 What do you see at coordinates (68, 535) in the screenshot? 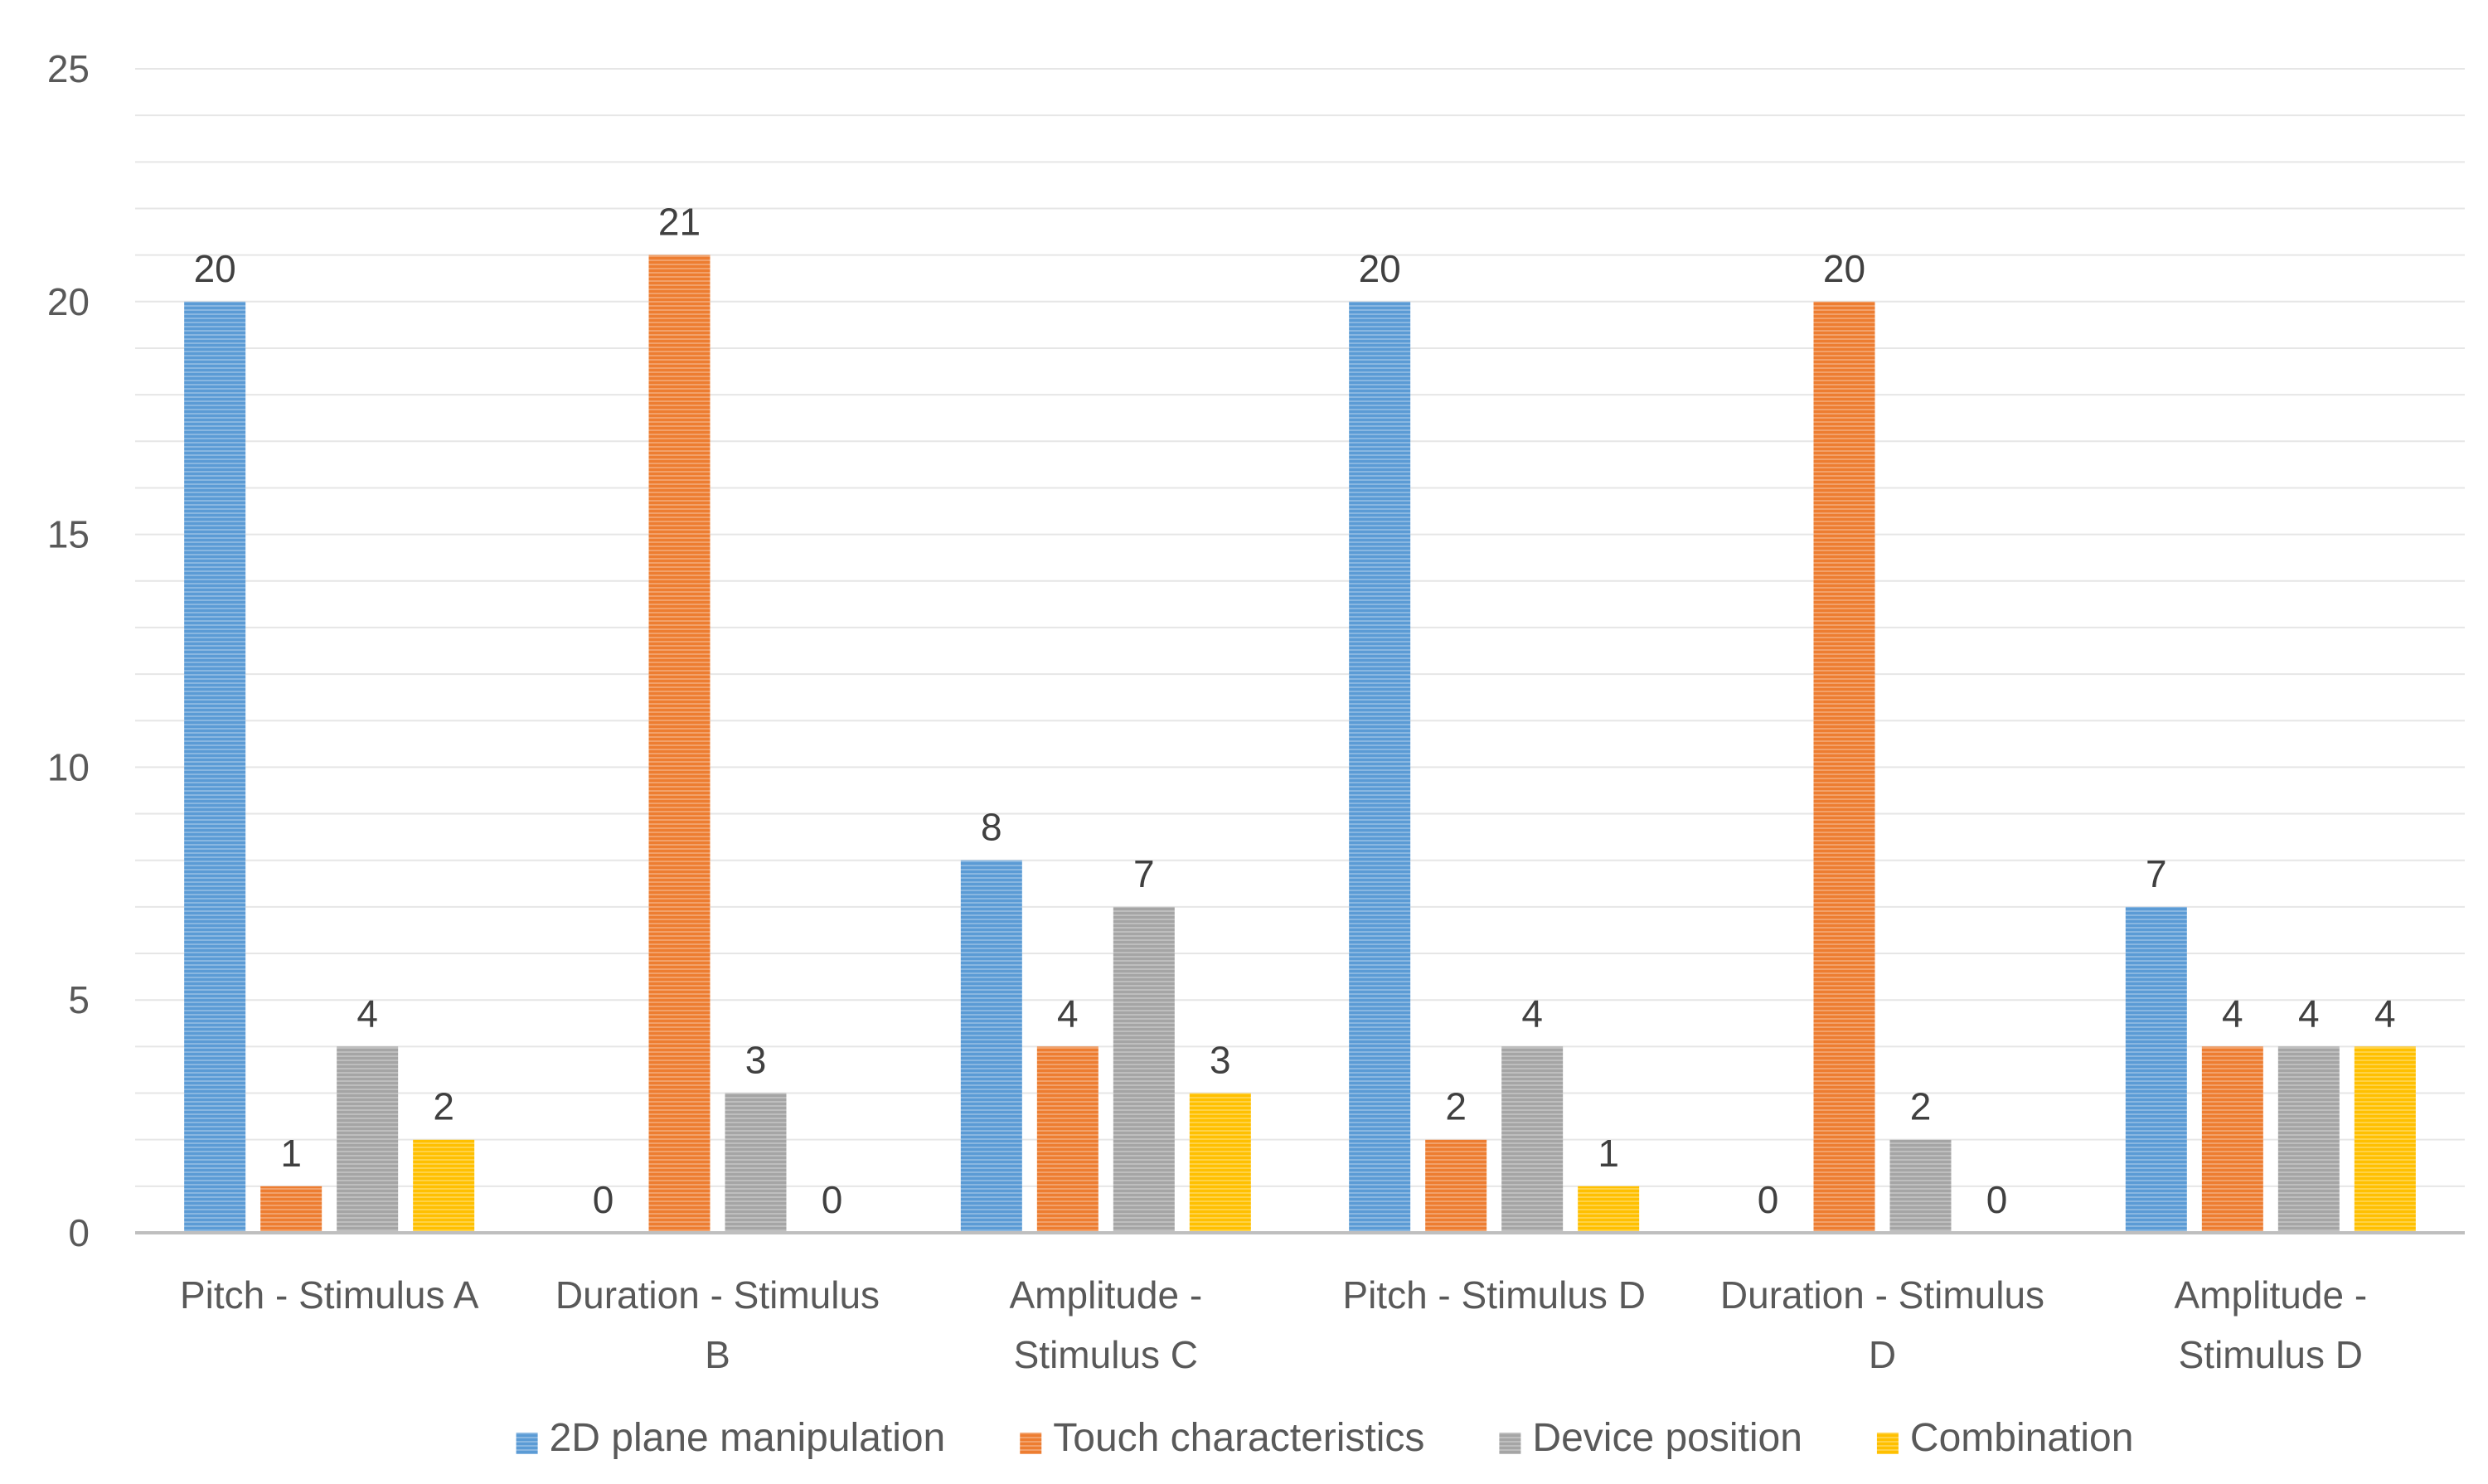
I see `y-tick-label: 15` at bounding box center [68, 535].